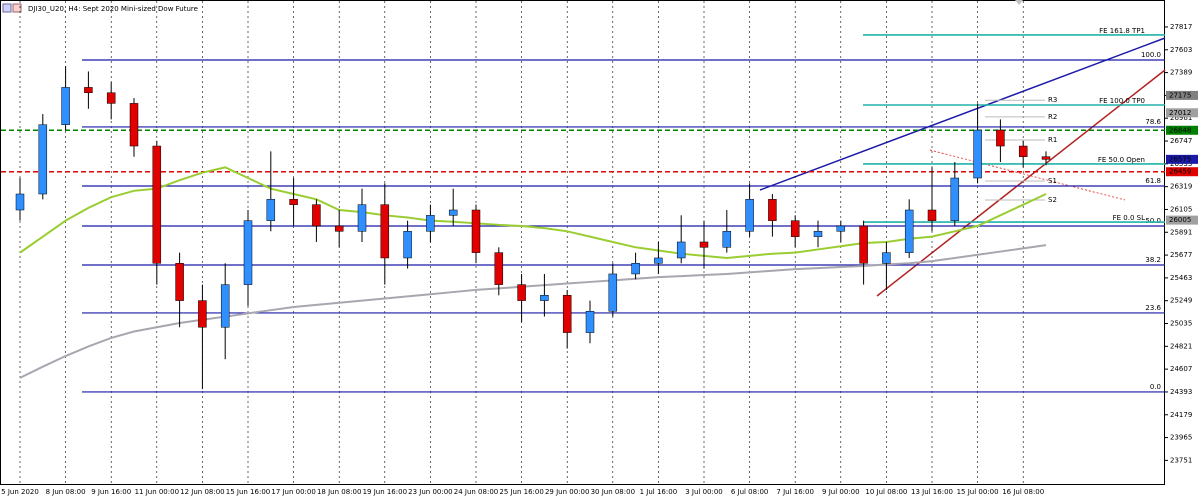  What do you see at coordinates (385, 492) in the screenshot?
I see `x-tick-label: 19 Jun 16:00` at bounding box center [385, 492].